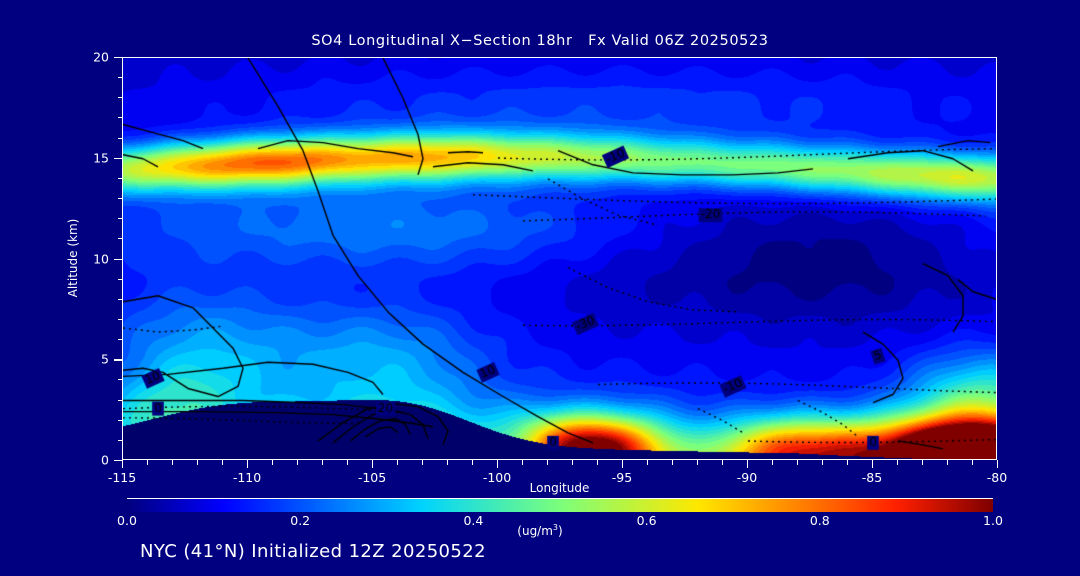  What do you see at coordinates (747, 477) in the screenshot?
I see `x-axis-tick-label: -90` at bounding box center [747, 477].